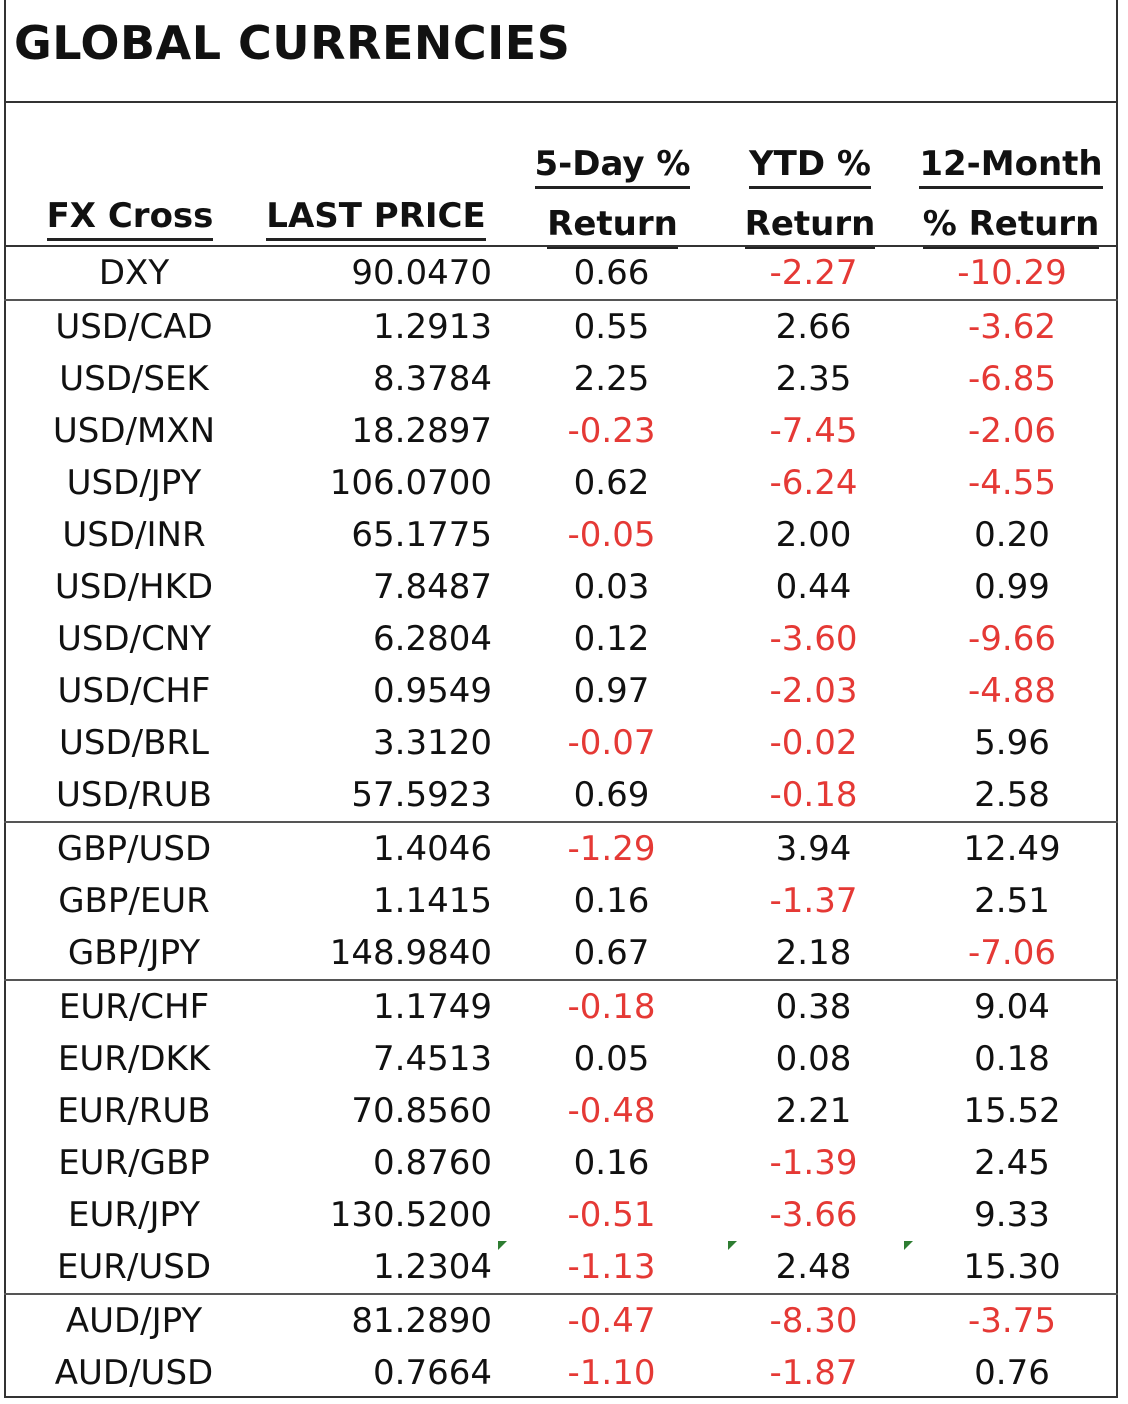  Describe the element at coordinates (432, 327) in the screenshot. I see `last-price-cell: 1.2913` at that location.